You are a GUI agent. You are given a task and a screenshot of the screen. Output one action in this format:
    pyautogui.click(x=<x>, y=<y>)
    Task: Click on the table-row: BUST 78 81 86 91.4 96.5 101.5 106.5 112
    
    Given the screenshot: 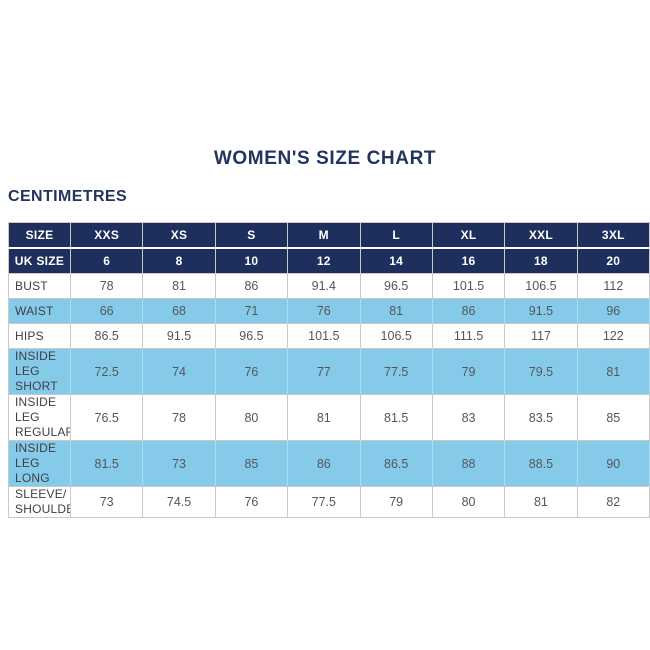 What is the action you would take?
    pyautogui.click(x=329, y=286)
    